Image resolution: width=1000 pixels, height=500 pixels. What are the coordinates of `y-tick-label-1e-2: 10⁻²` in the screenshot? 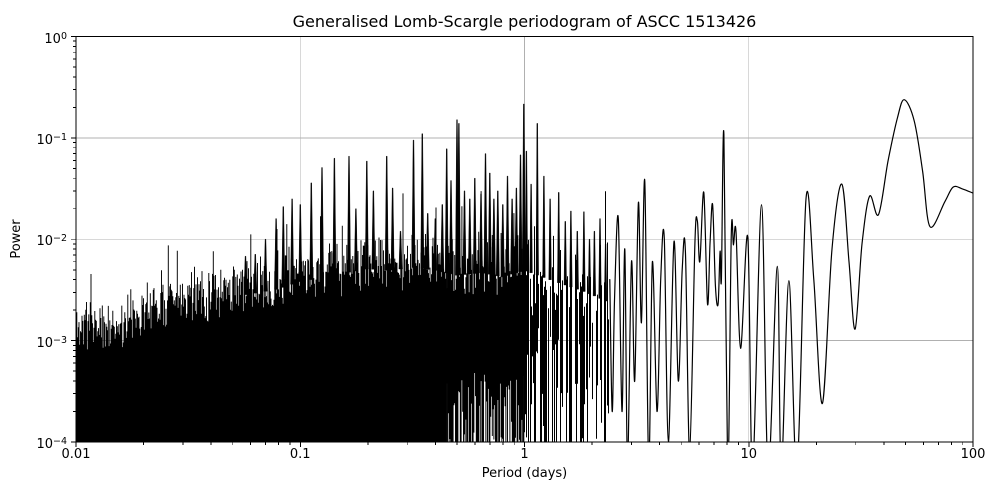 It's located at (51, 241).